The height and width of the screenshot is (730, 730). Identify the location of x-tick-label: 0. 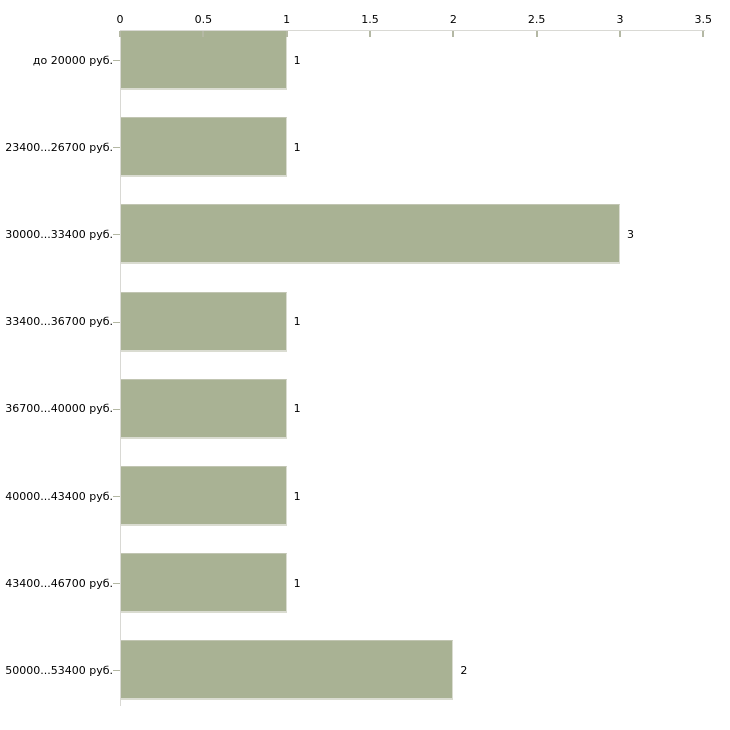
(120, 19).